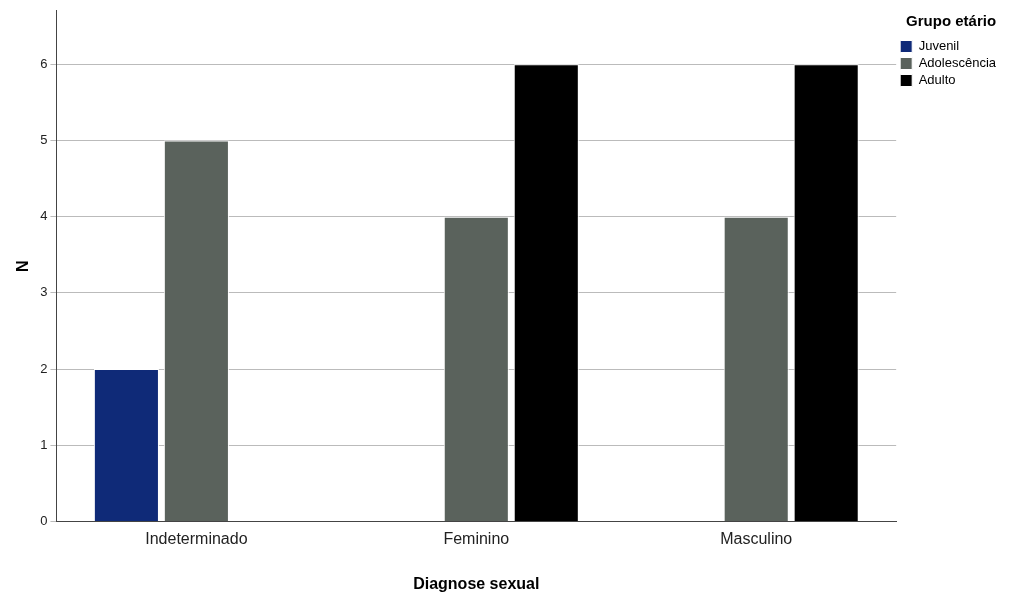 This screenshot has width=1016, height=608. What do you see at coordinates (476, 583) in the screenshot?
I see `x-axis-title: Diagnose sexual` at bounding box center [476, 583].